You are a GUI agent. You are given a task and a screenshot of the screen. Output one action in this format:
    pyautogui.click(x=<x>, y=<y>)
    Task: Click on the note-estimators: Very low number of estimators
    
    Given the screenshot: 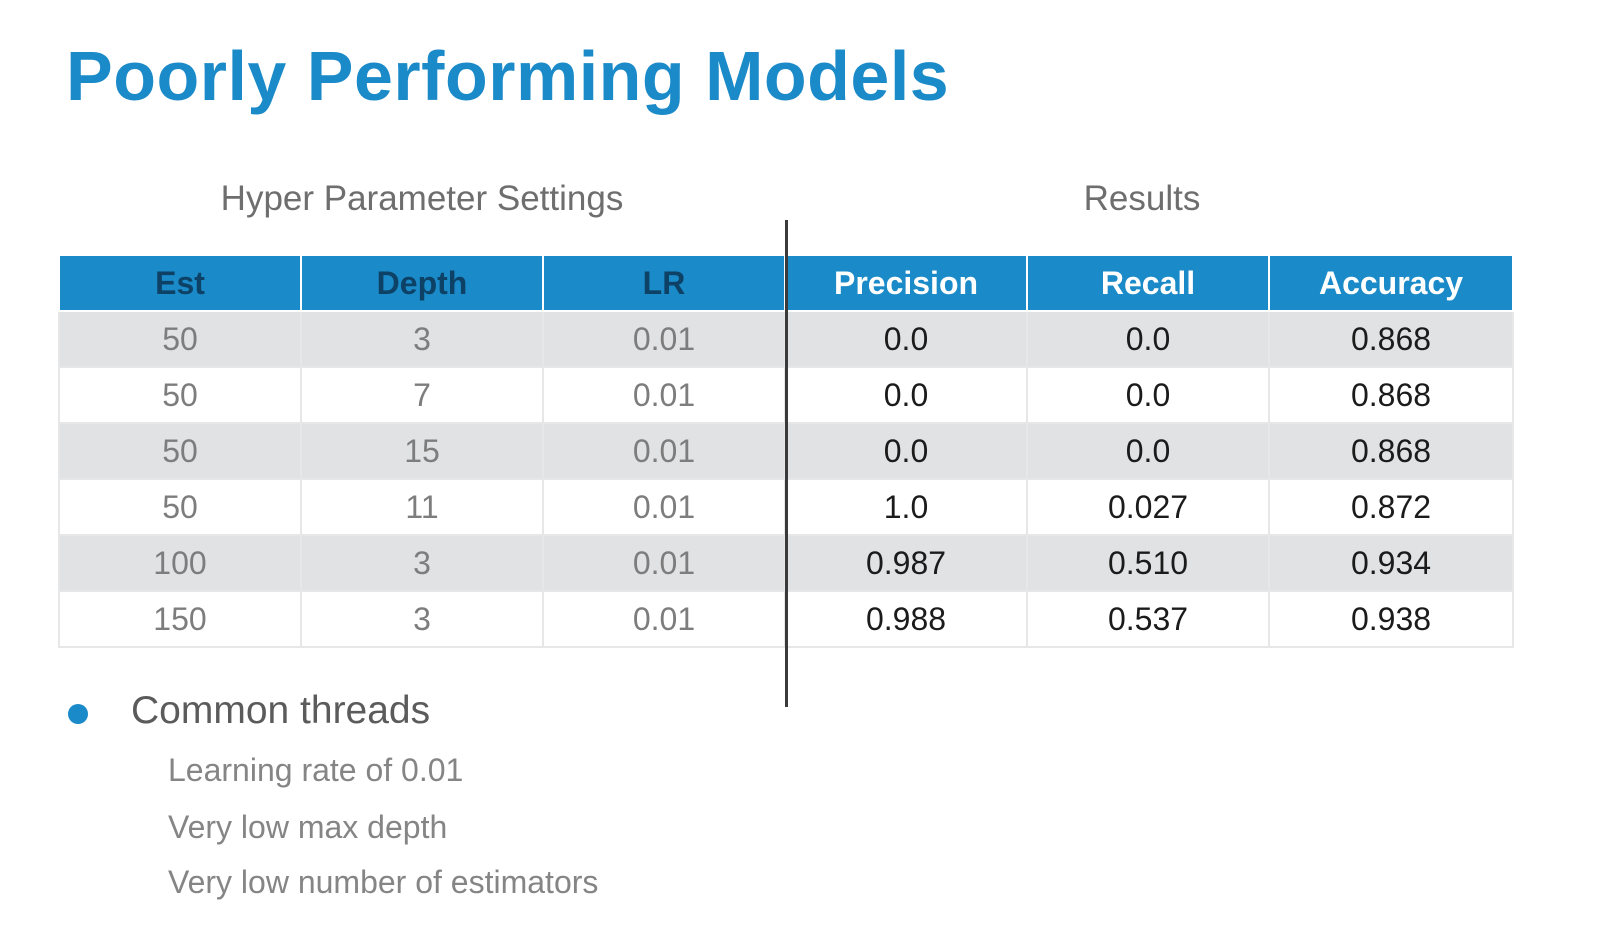 What is the action you would take?
    pyautogui.click(x=383, y=882)
    